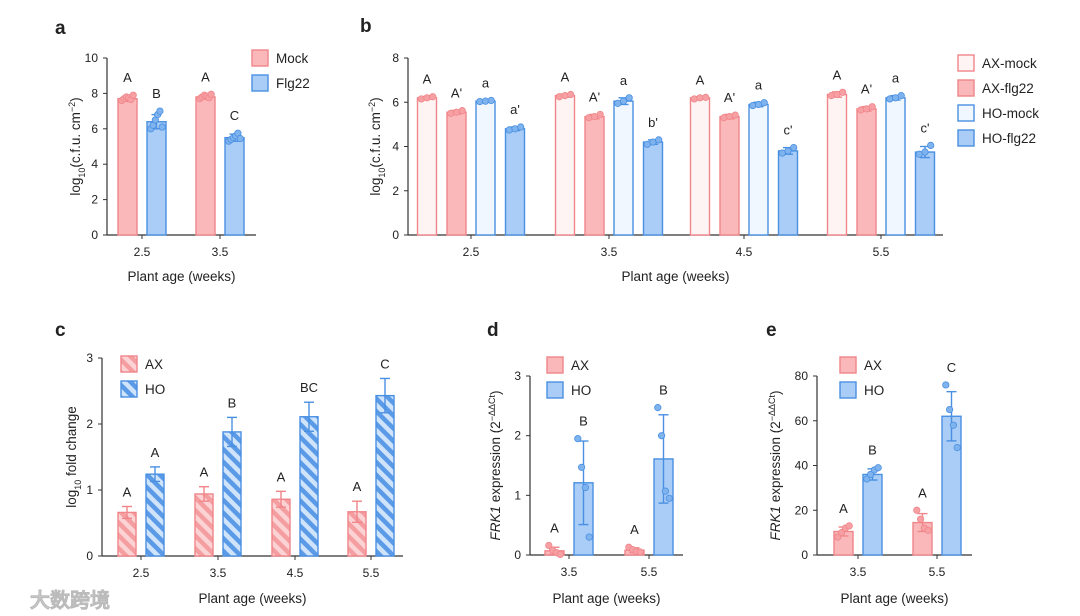 The image size is (1080, 616). Describe the element at coordinates (71, 443) in the screenshot. I see `y-axis-title-part: fold change` at that location.